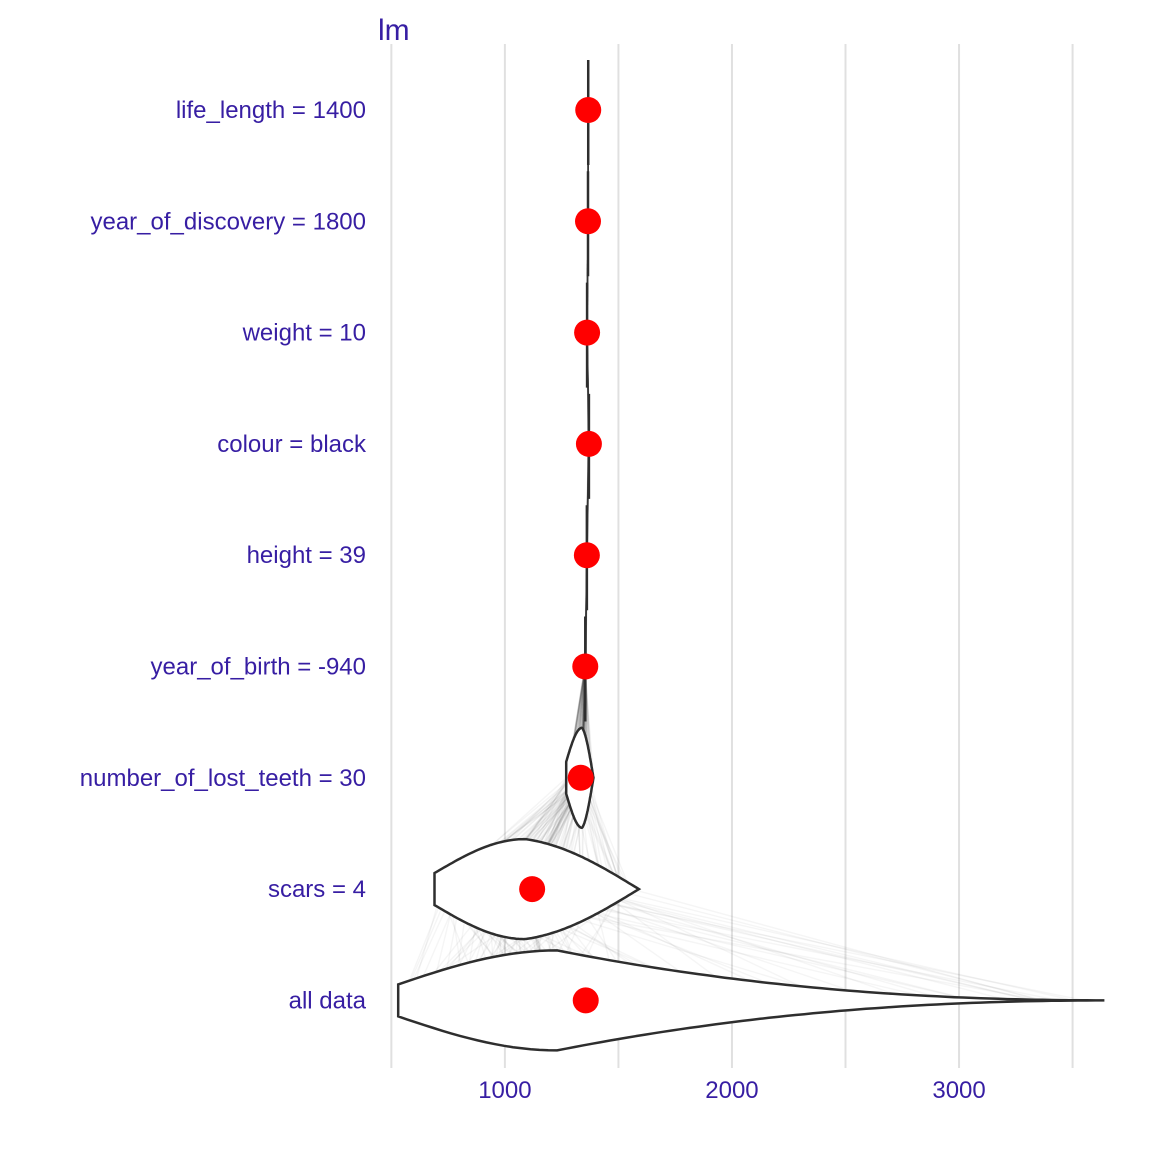 The width and height of the screenshot is (1152, 1157). I want to click on category-label: all data, so click(328, 1000).